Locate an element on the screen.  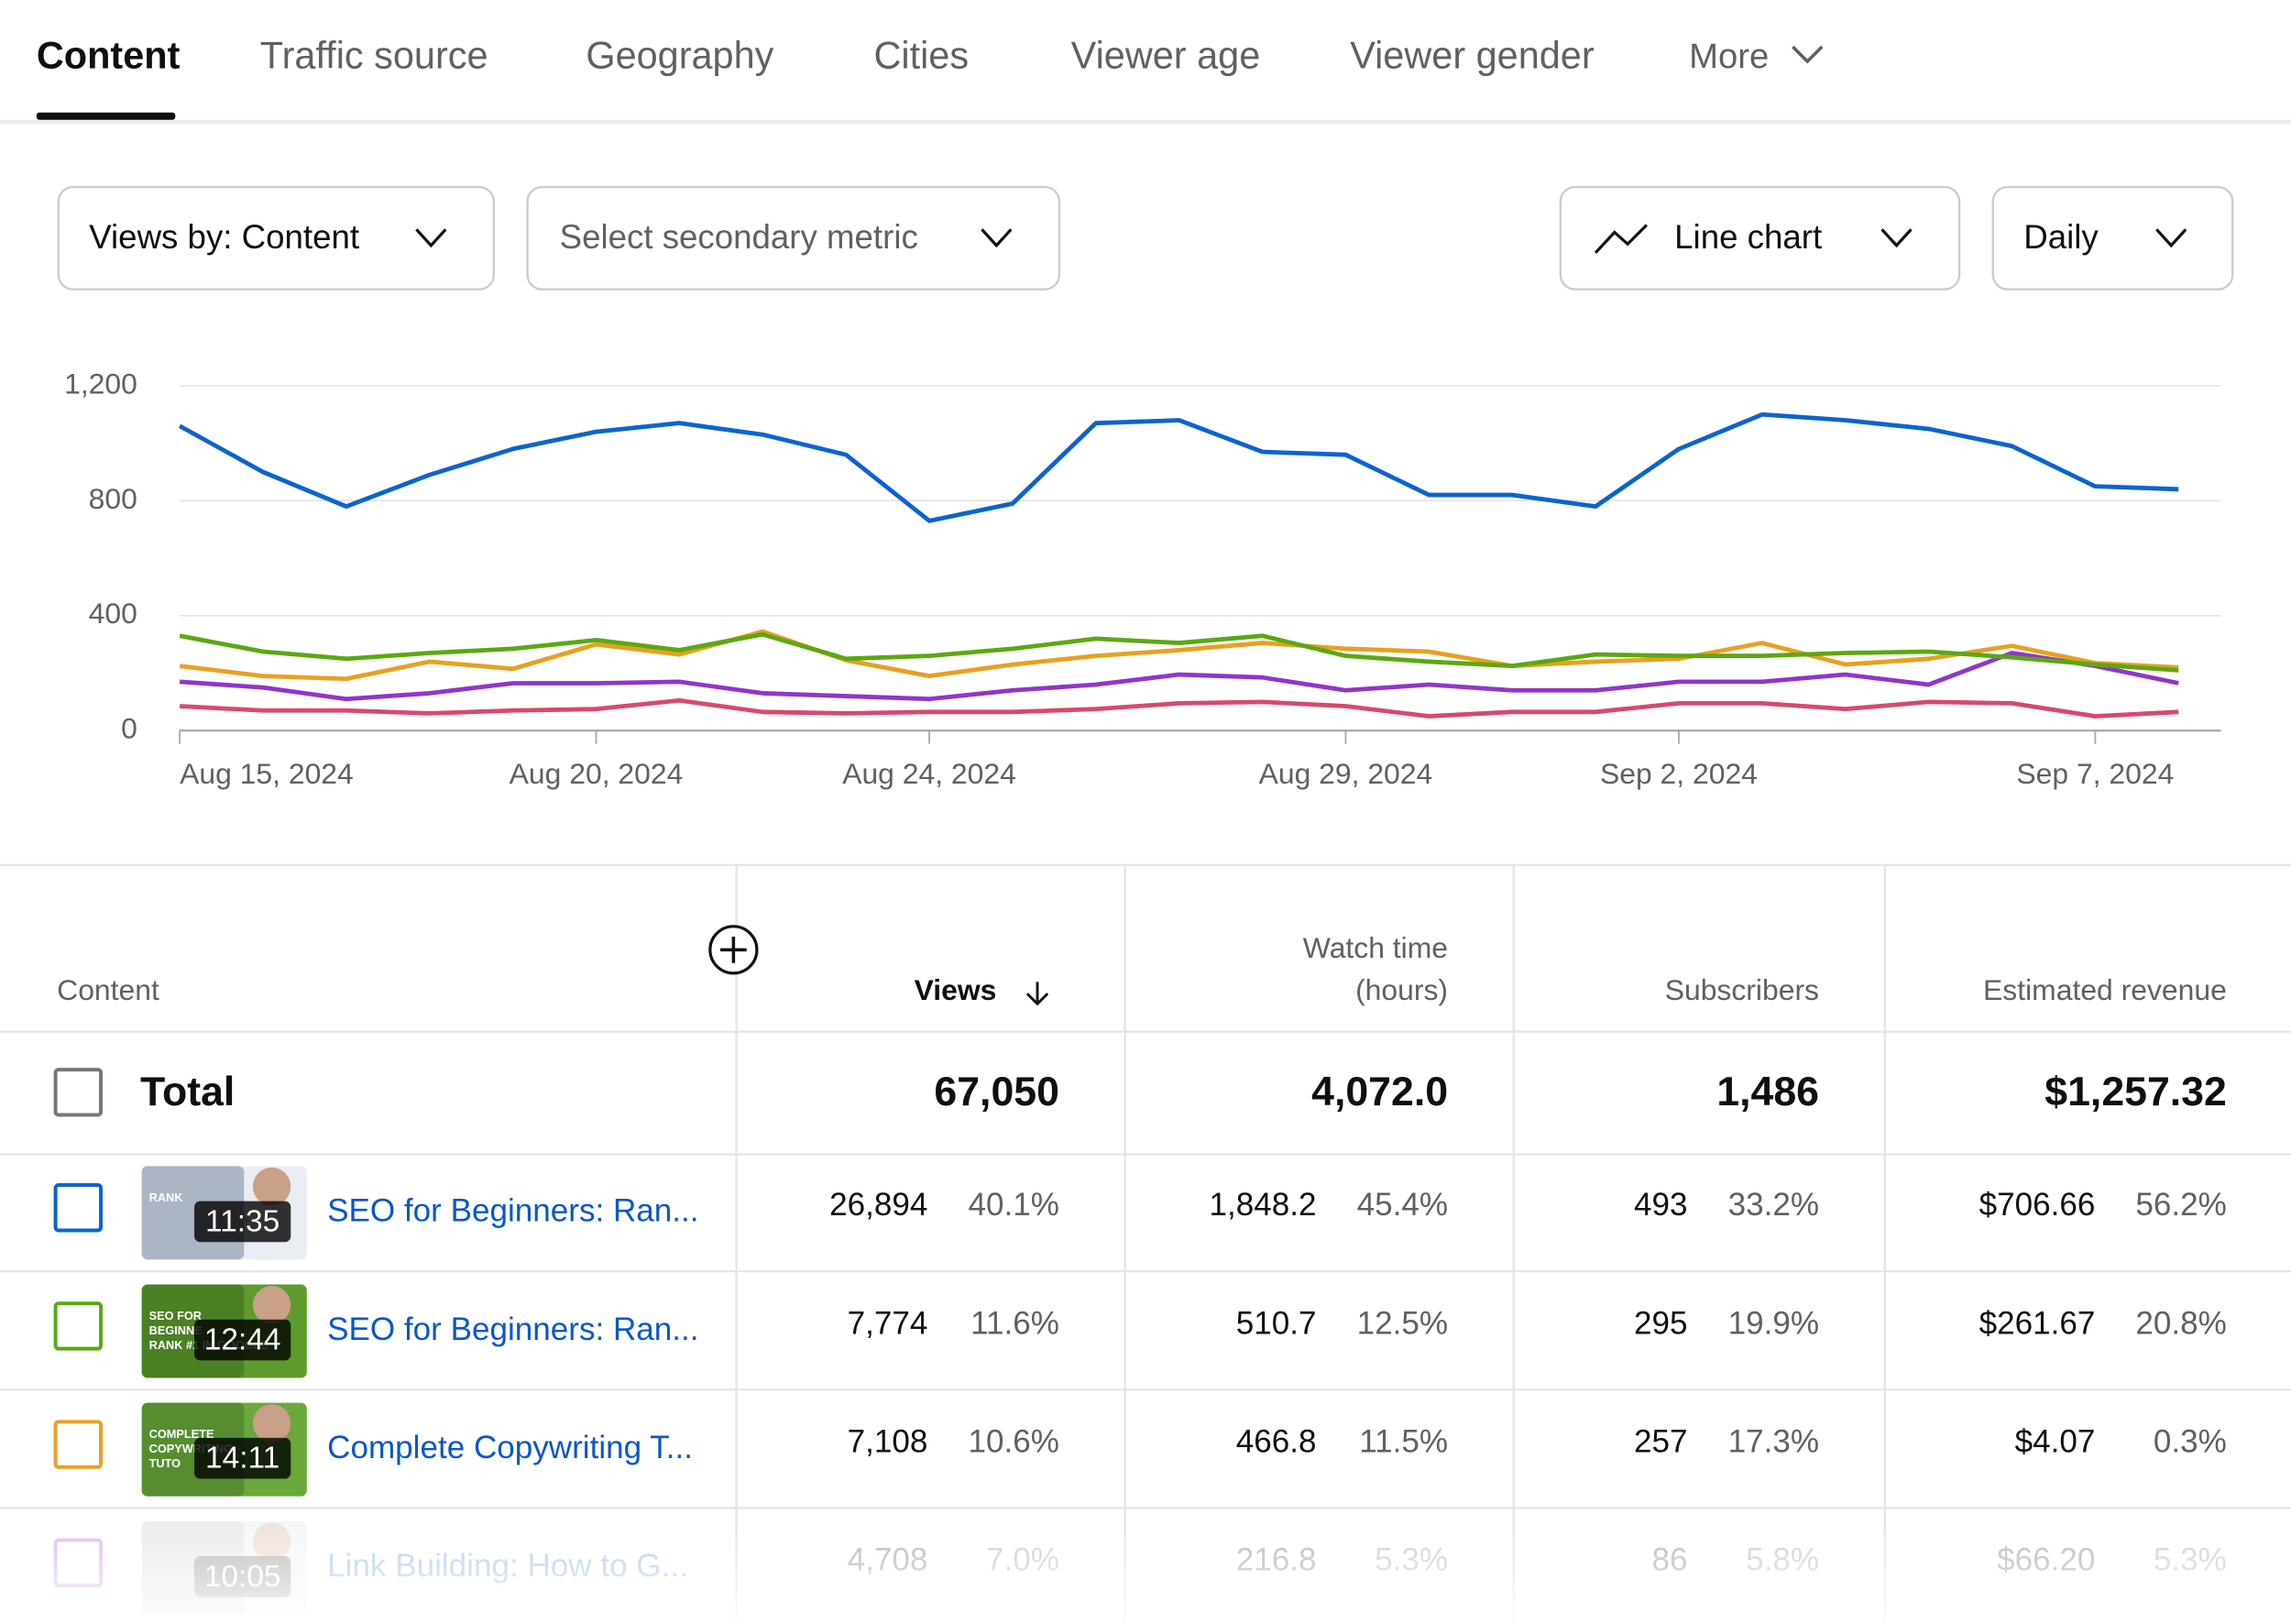
total-value: 1,486 is located at coordinates (1768, 1092).